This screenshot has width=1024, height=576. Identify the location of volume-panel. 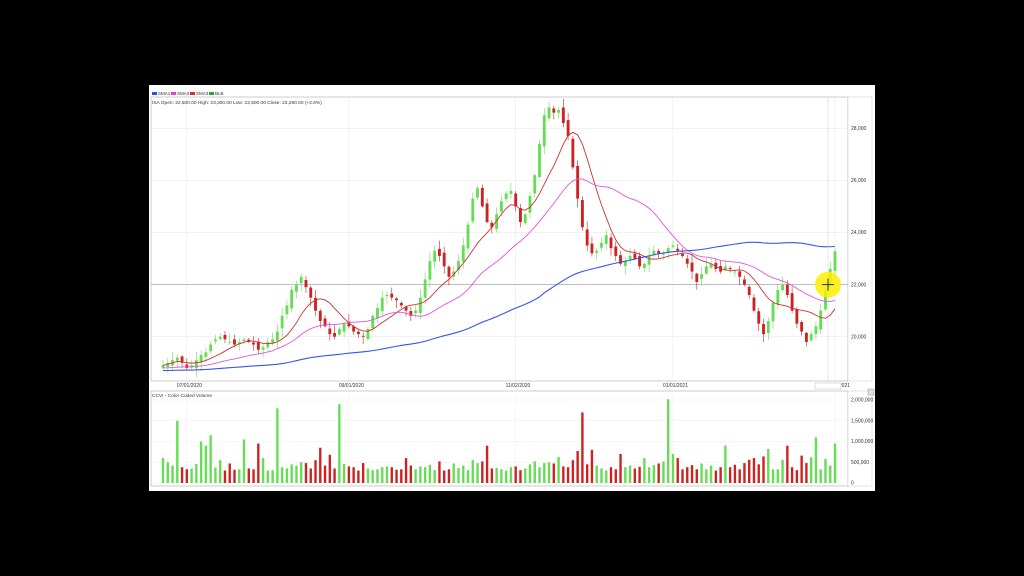
(499, 438).